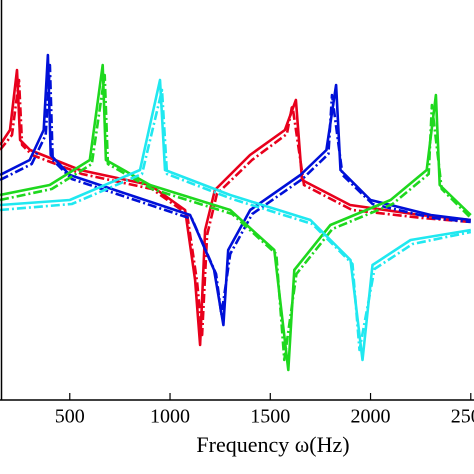  I want to click on x-tick-label: 1500, so click(270, 417).